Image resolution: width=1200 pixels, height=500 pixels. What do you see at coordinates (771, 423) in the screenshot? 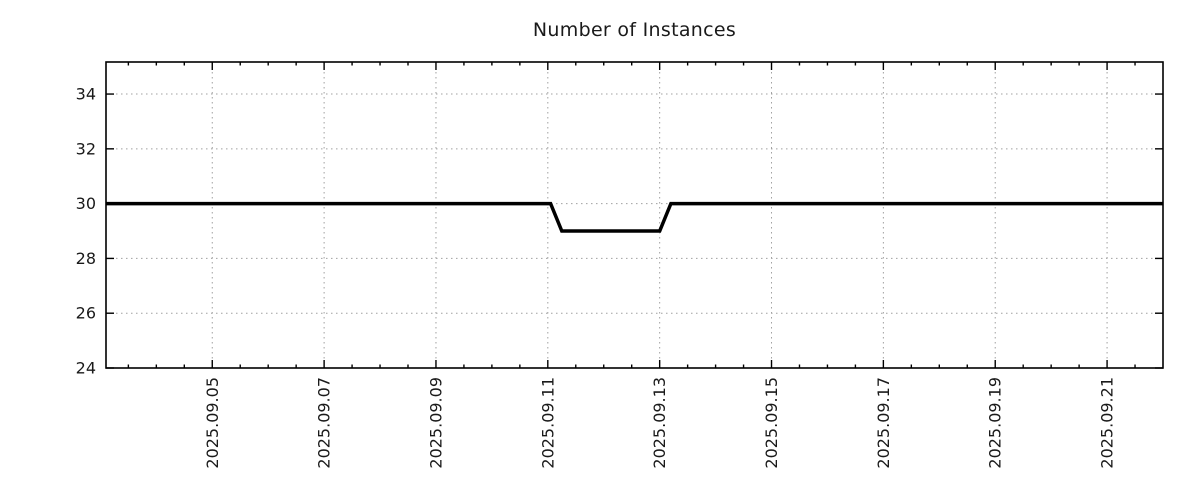
I see `x-tick-label: 2025.09.15` at bounding box center [771, 423].